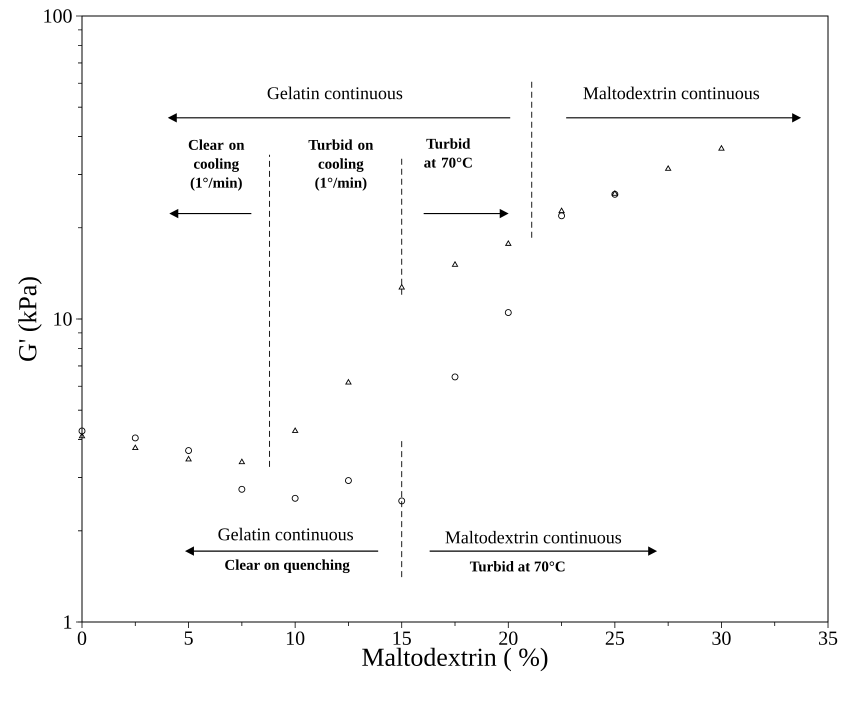  I want to click on x-axis-title: Maltodextrin ( %), so click(455, 660).